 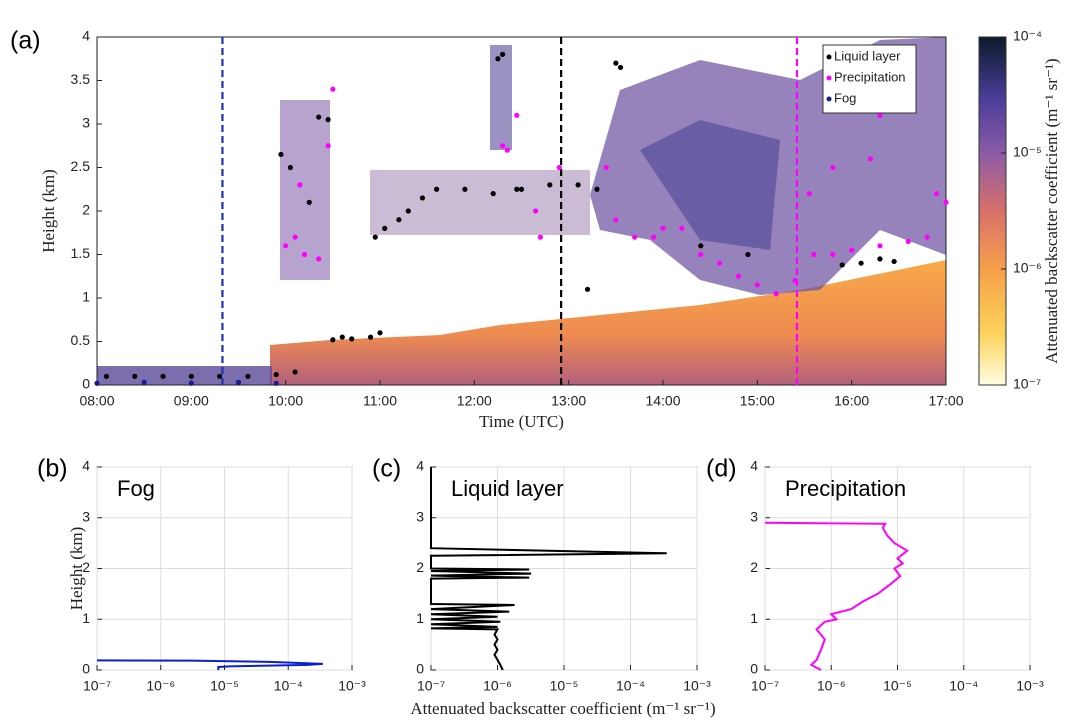 What do you see at coordinates (1027, 152) in the screenshot?
I see `colorbar-tick-label: 10⁻⁵` at bounding box center [1027, 152].